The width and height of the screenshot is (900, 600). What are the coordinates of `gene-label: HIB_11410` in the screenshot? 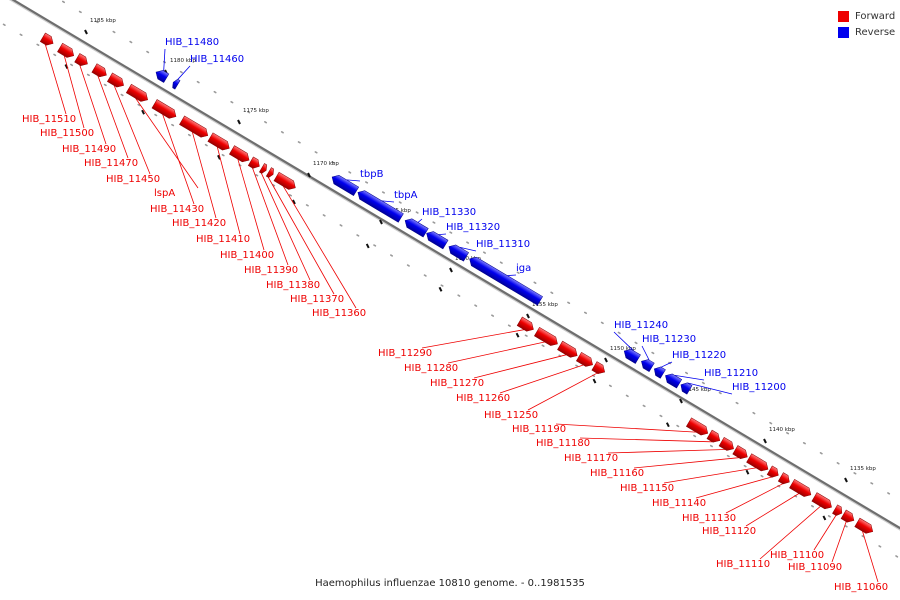 It's located at (223, 239).